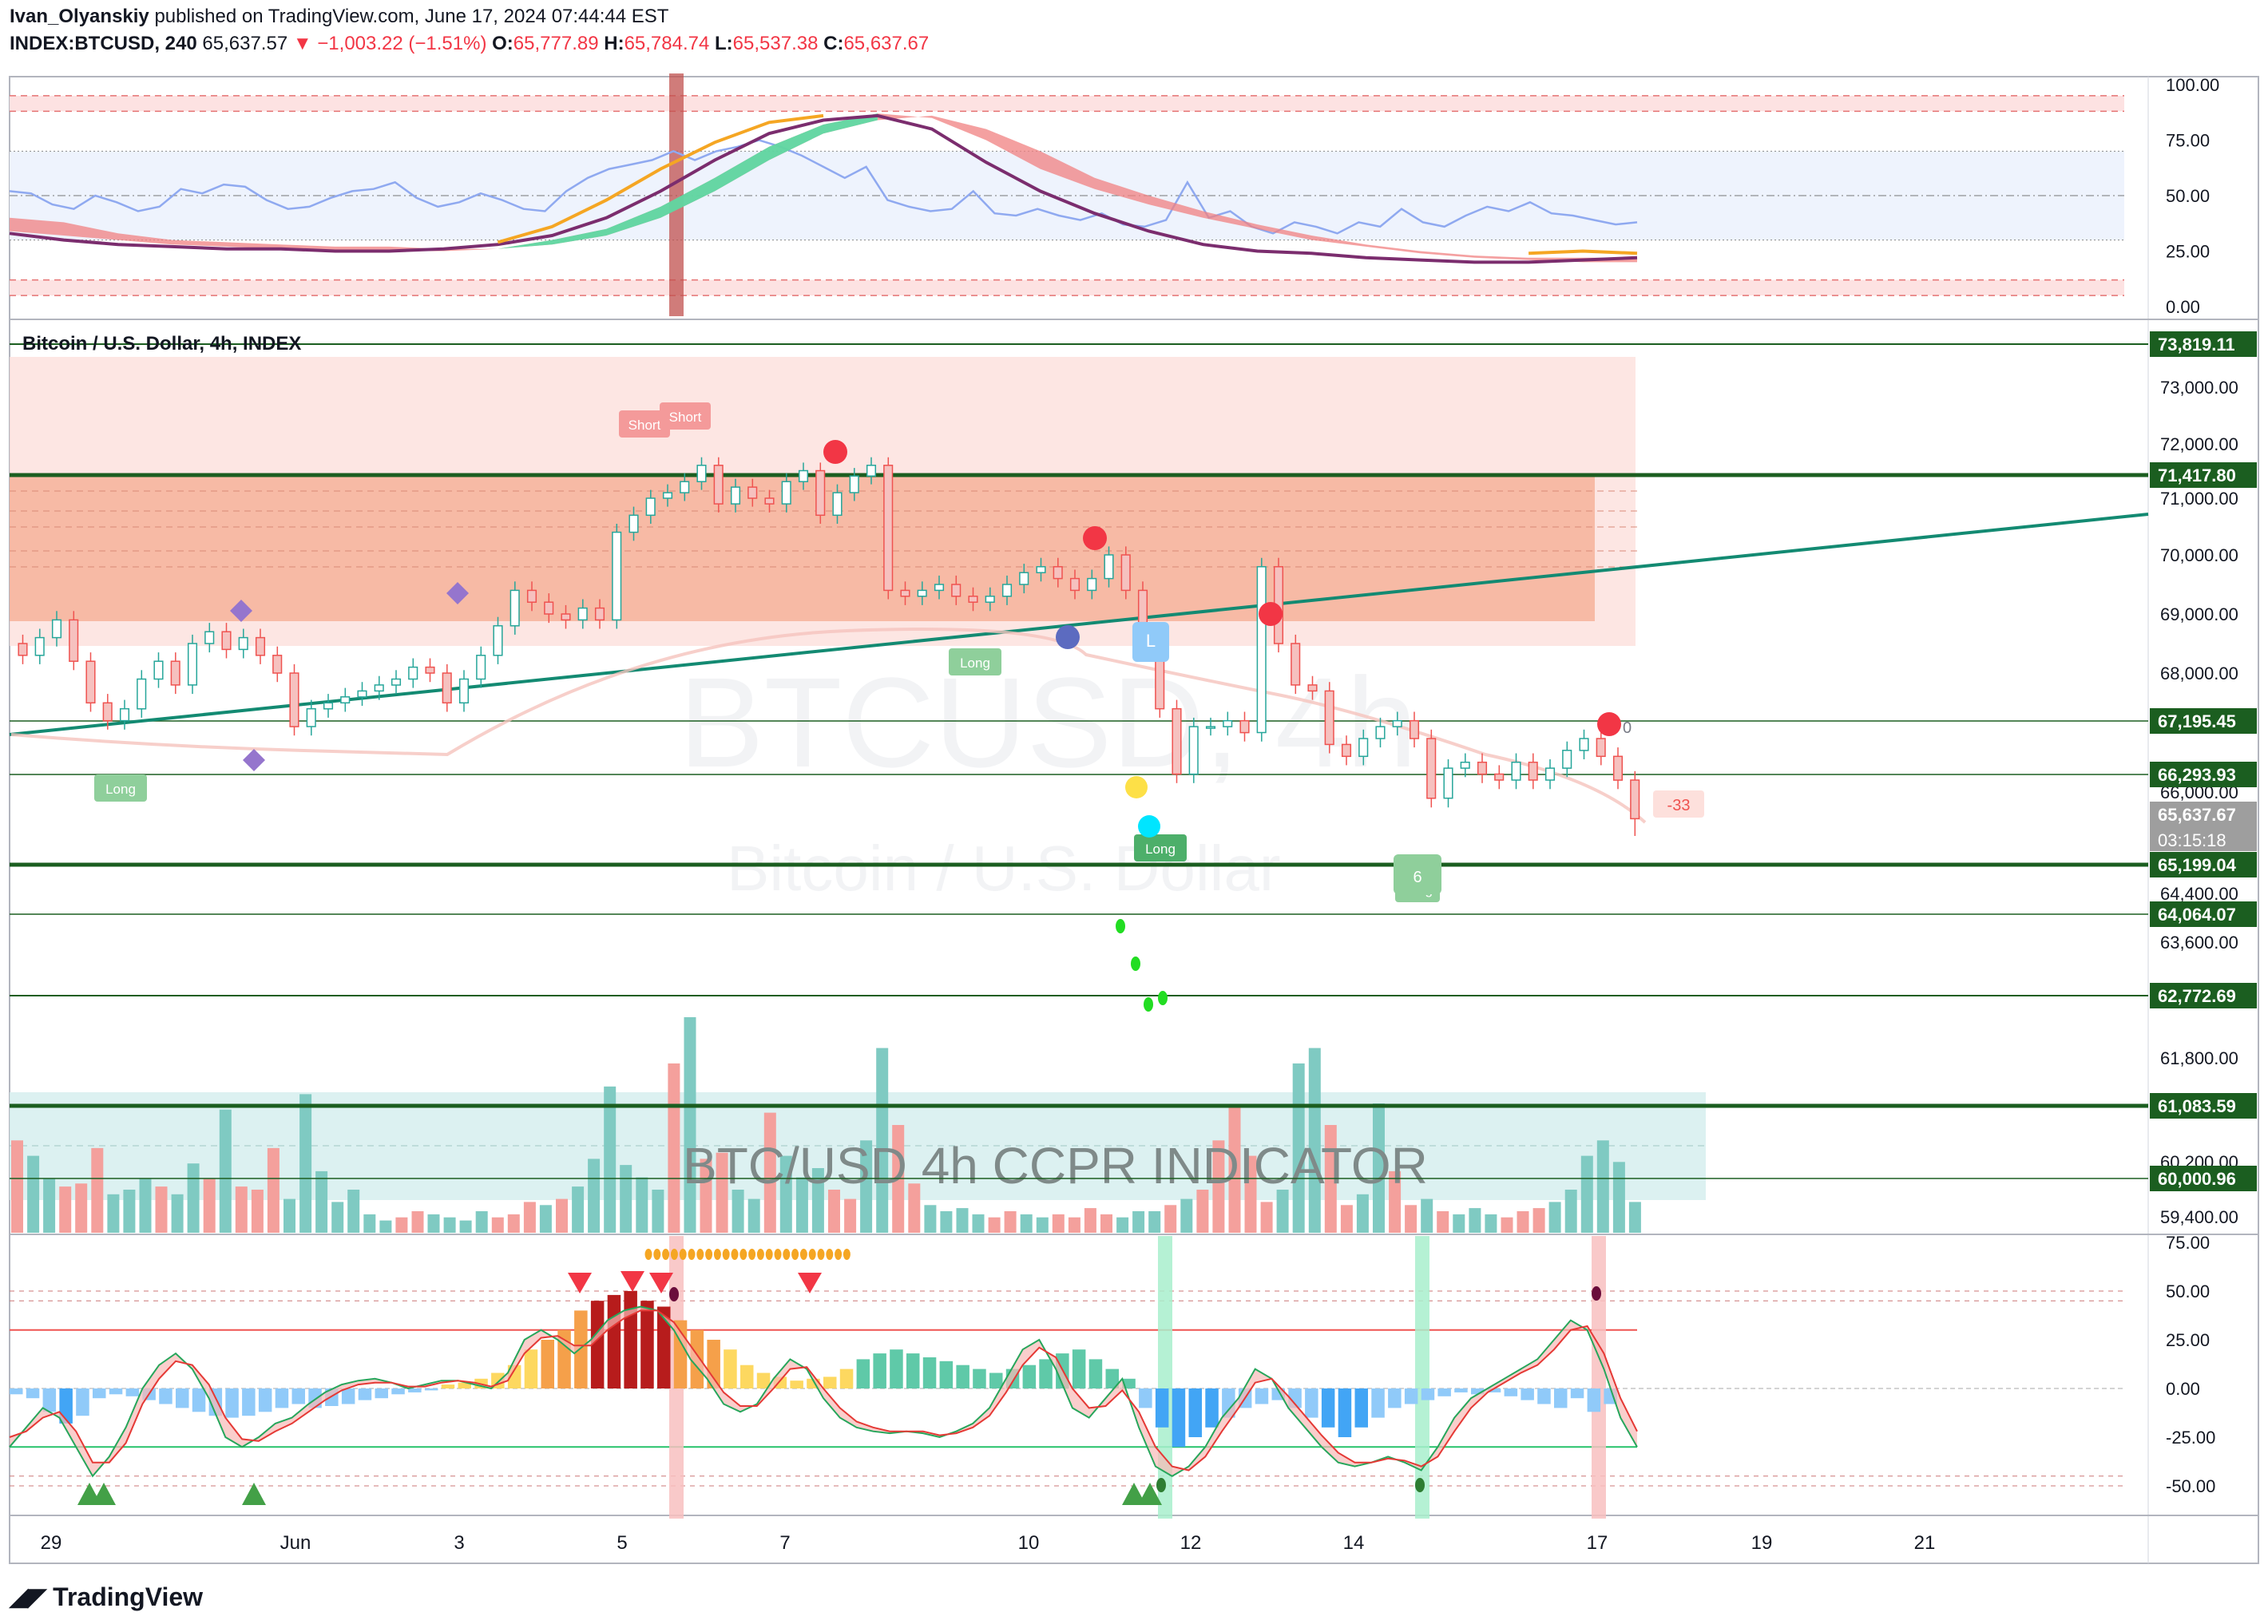 This screenshot has width=2268, height=1624. What do you see at coordinates (104, 43) in the screenshot?
I see `symbol-label: INDEX:BTCUSD, 240` at bounding box center [104, 43].